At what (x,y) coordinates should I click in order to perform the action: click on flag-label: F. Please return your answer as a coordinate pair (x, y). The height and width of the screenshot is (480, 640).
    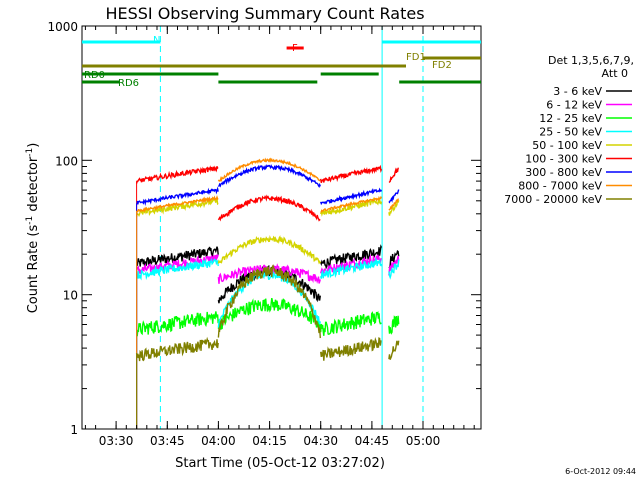
    Looking at the image, I should click on (295, 48).